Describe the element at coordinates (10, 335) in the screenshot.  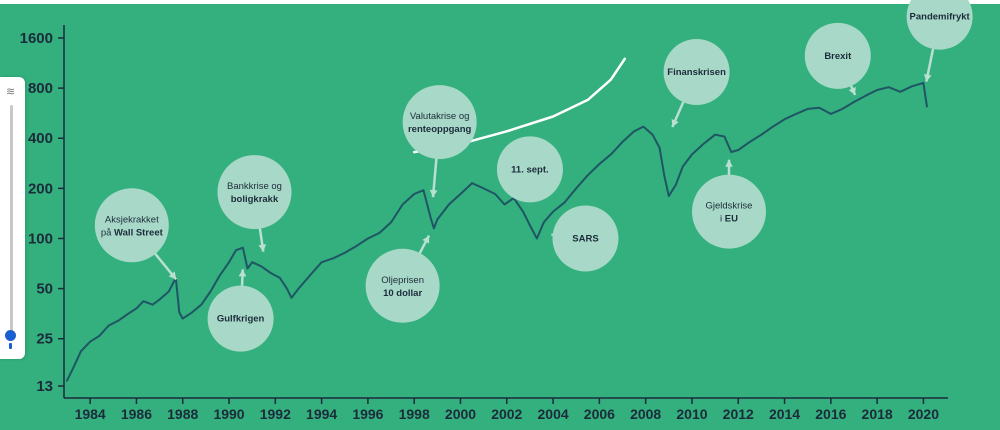
I see `slider-thumb` at that location.